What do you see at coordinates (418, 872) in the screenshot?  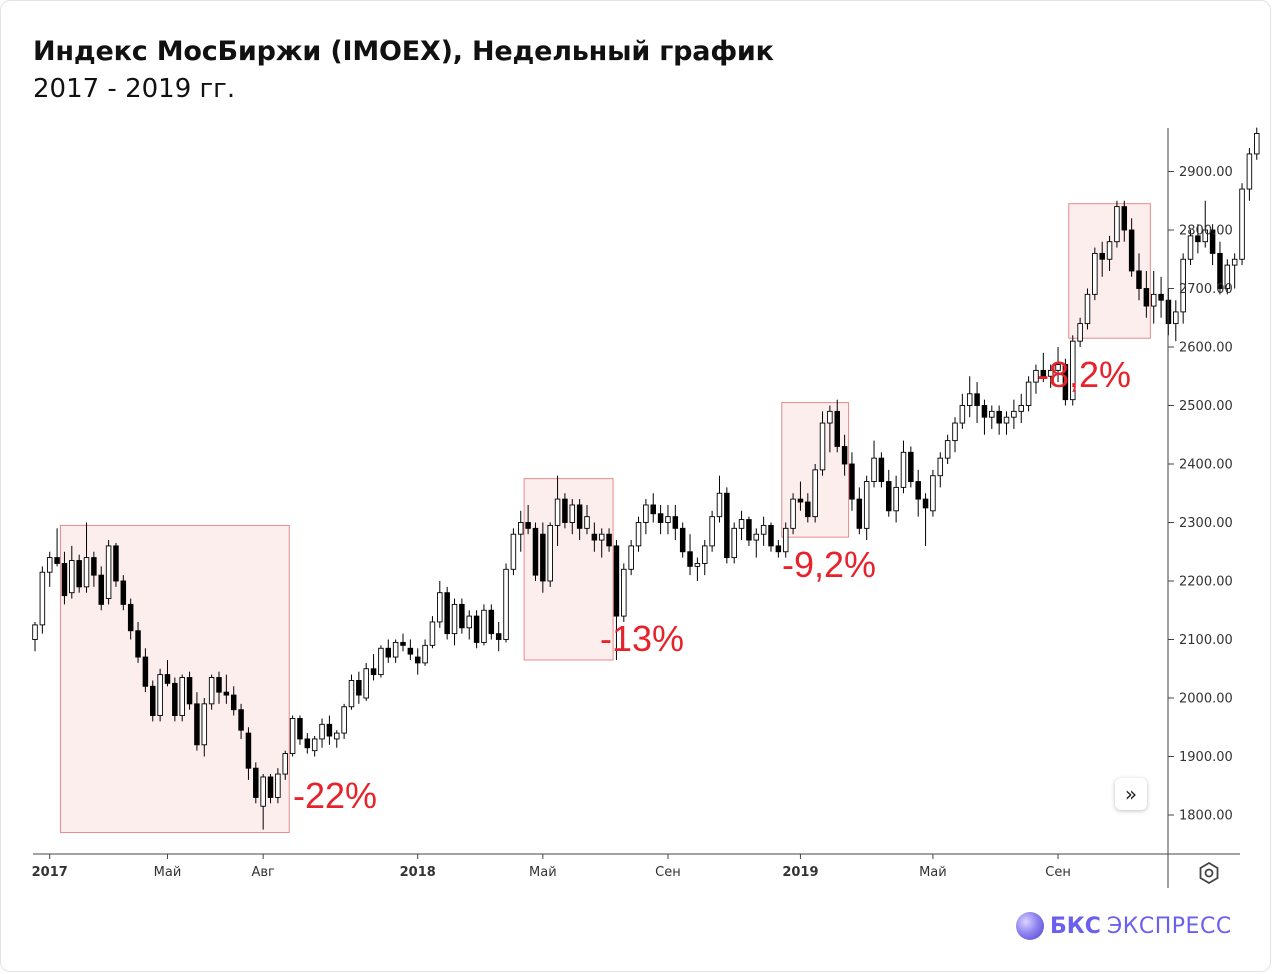 I see `x-tick-label: 2018` at bounding box center [418, 872].